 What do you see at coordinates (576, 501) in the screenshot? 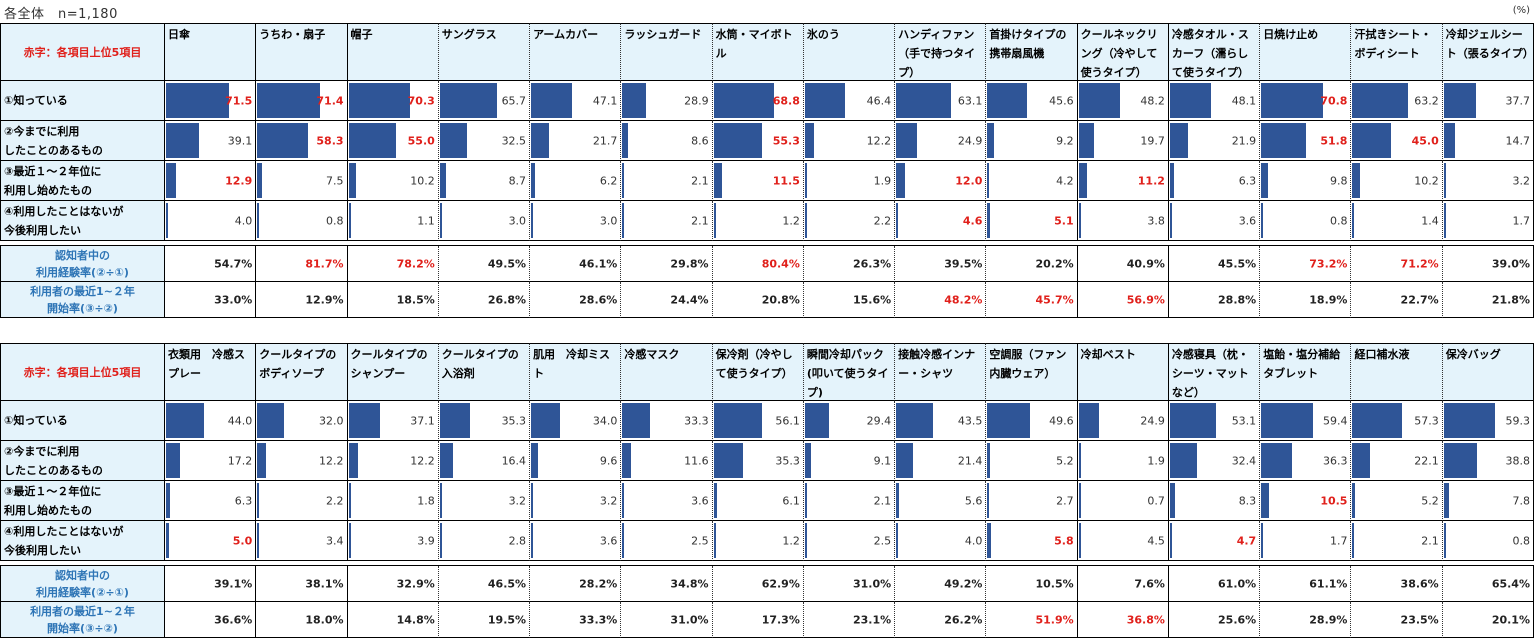
I see `data-cell: 3.2` at bounding box center [576, 501].